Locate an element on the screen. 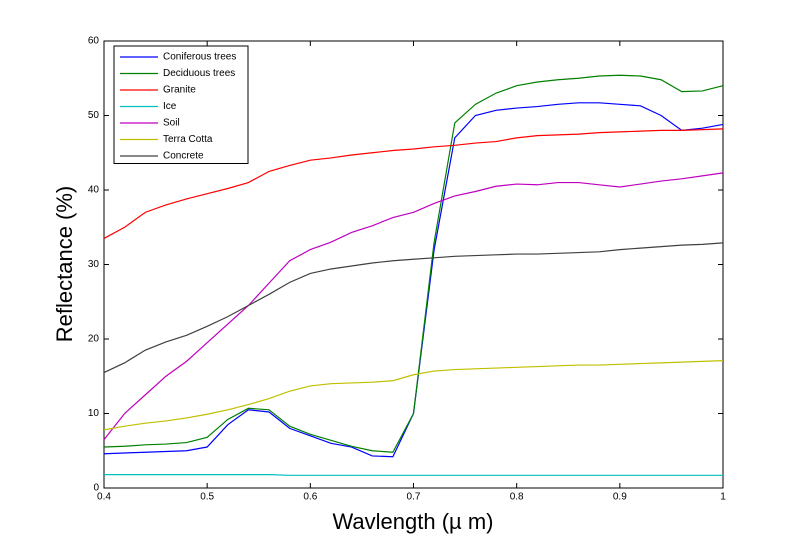  y-axis-label: Reflectance (%) is located at coordinates (64, 264).